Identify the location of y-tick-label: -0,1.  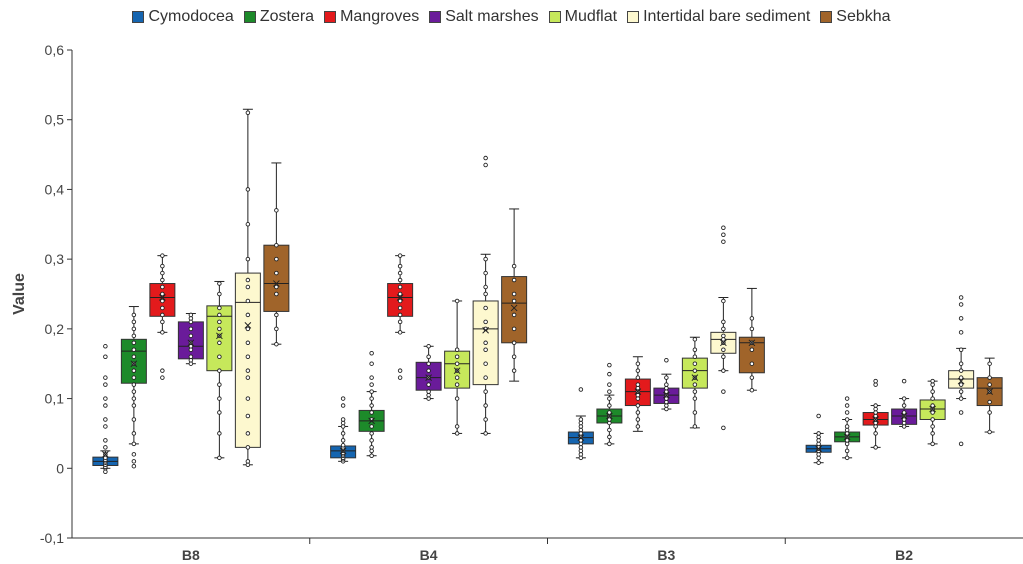
(52, 538).